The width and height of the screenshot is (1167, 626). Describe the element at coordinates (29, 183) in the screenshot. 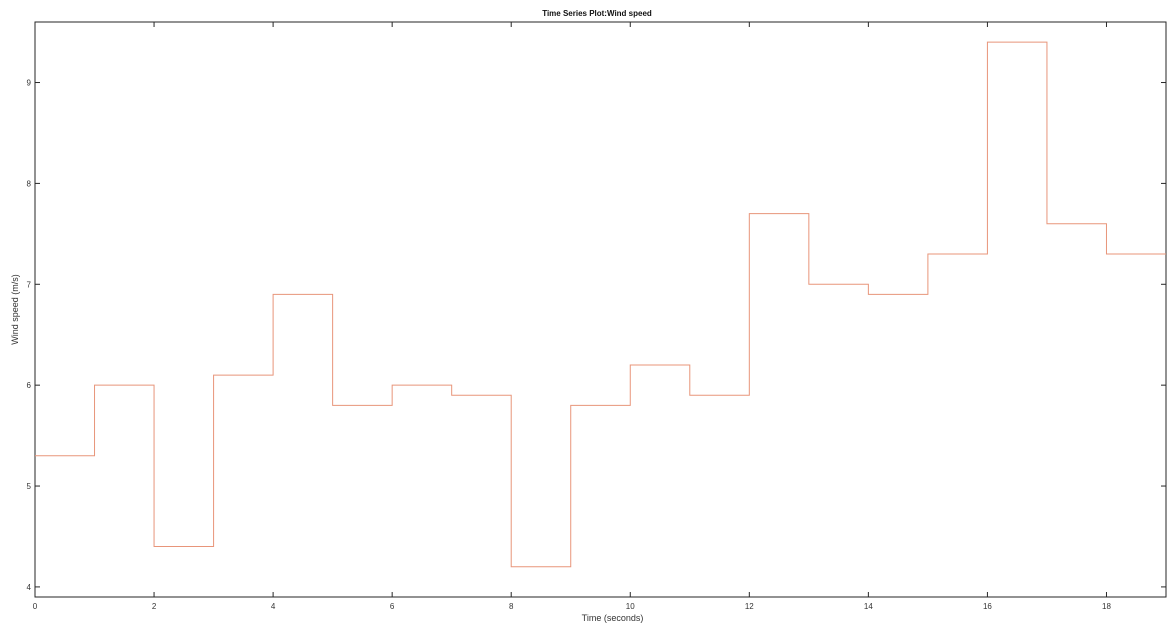

I see `y-tick-label: 8` at that location.